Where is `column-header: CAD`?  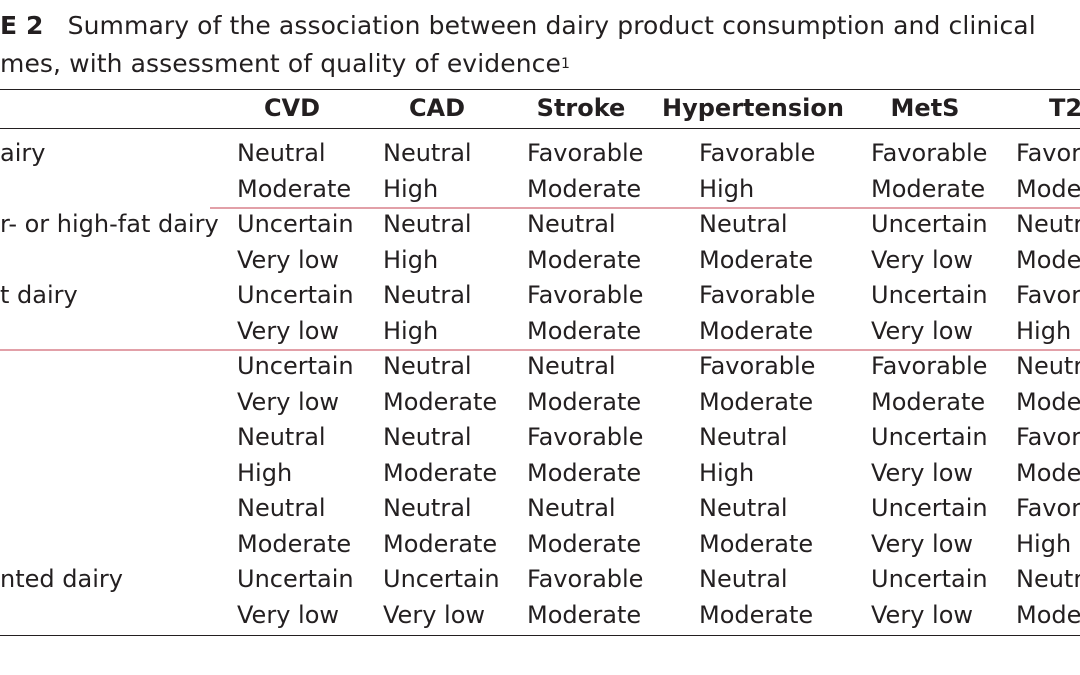
column-header: CAD is located at coordinates (437, 108).